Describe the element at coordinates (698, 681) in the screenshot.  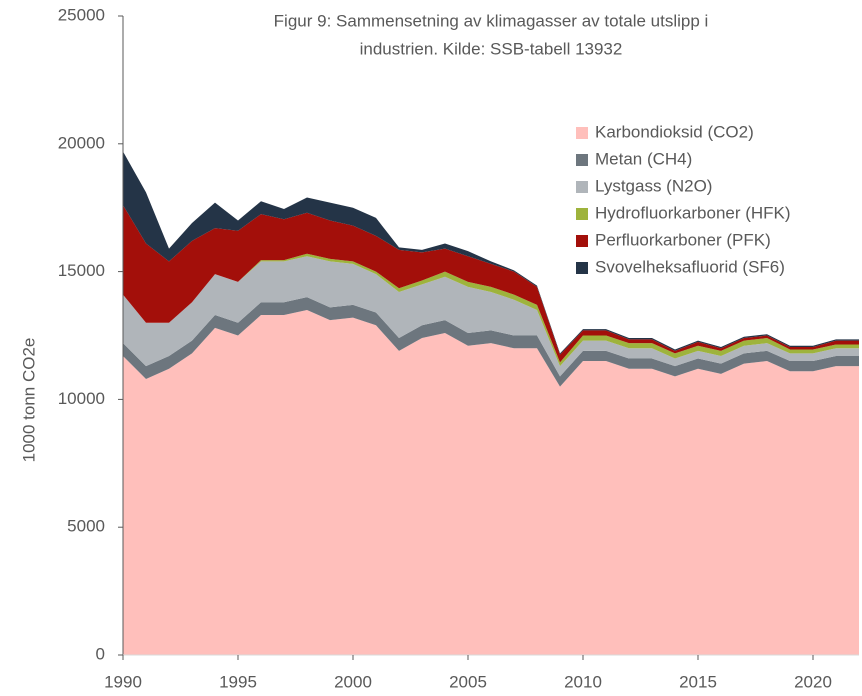
I see `x-tick-label: 2015` at that location.